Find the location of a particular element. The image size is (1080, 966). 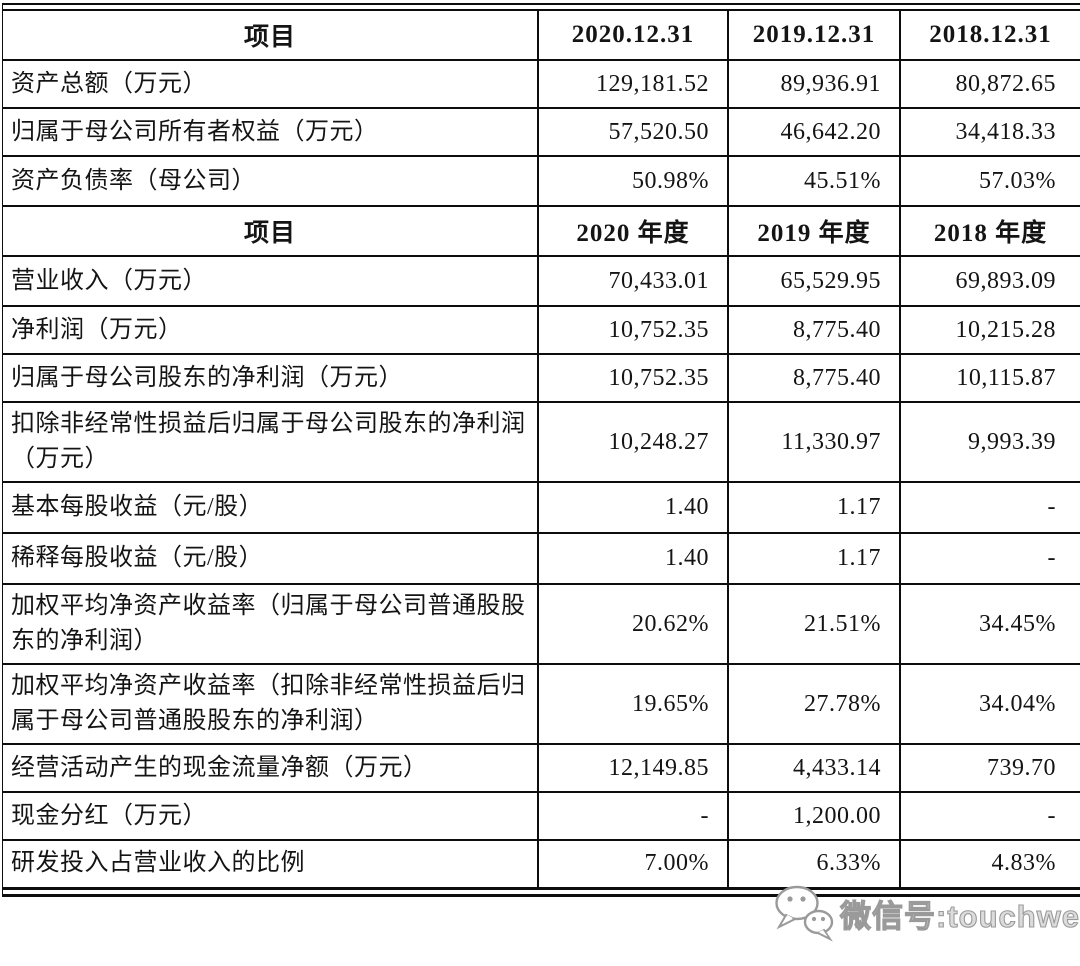

value-2019: 21.51% is located at coordinates (814, 624).